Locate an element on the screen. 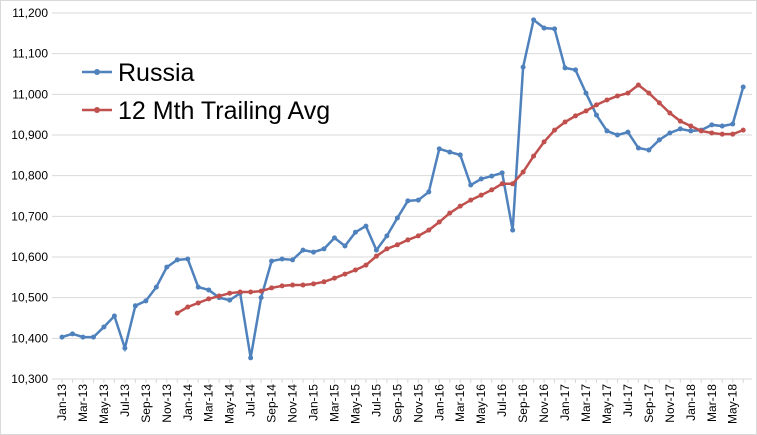 The image size is (757, 435). legend-label: Russia is located at coordinates (156, 73).